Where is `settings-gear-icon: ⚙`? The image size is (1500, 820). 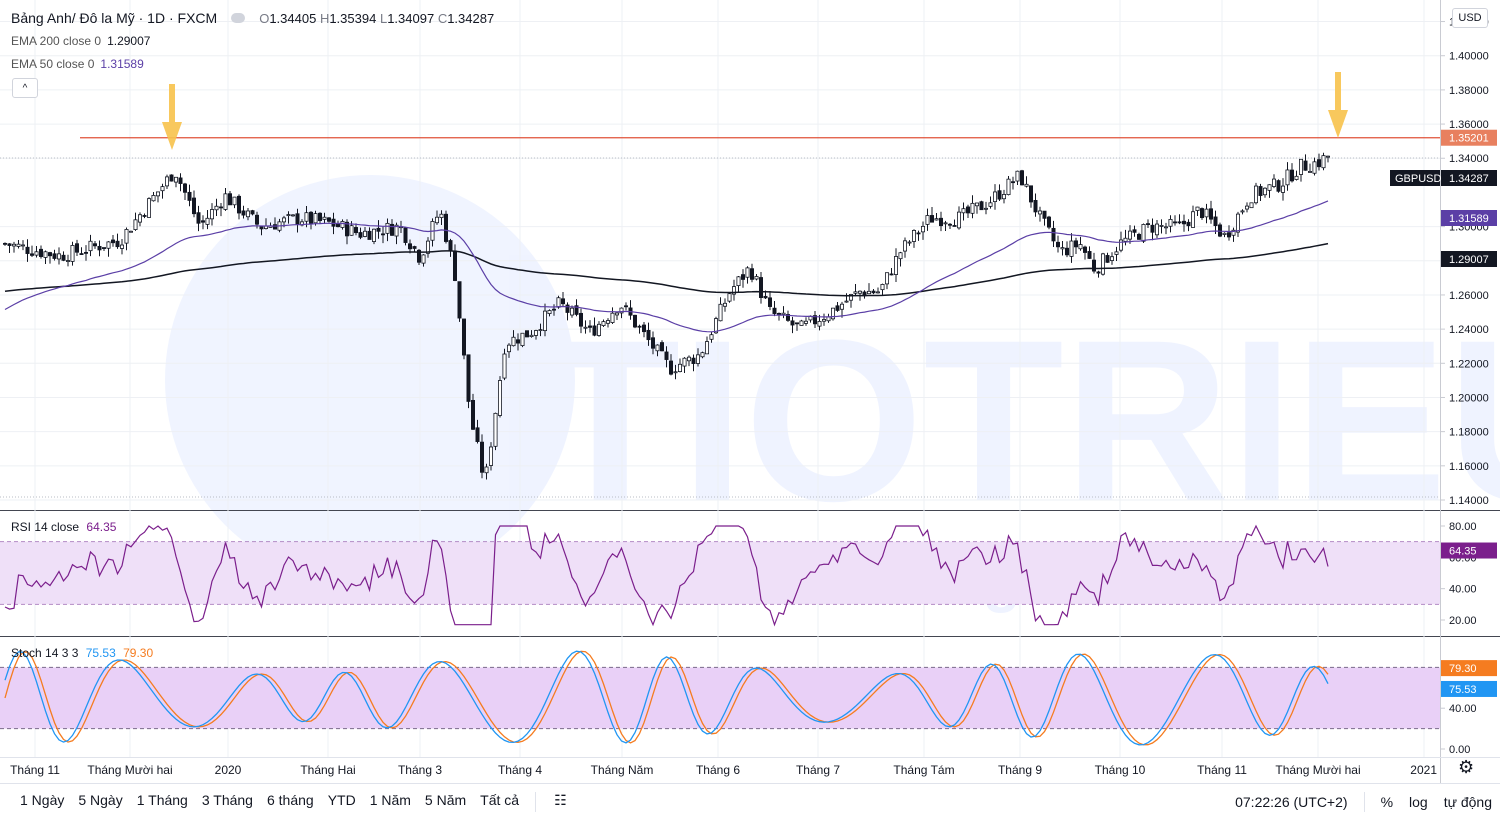
settings-gear-icon: ⚙ is located at coordinates (1466, 767).